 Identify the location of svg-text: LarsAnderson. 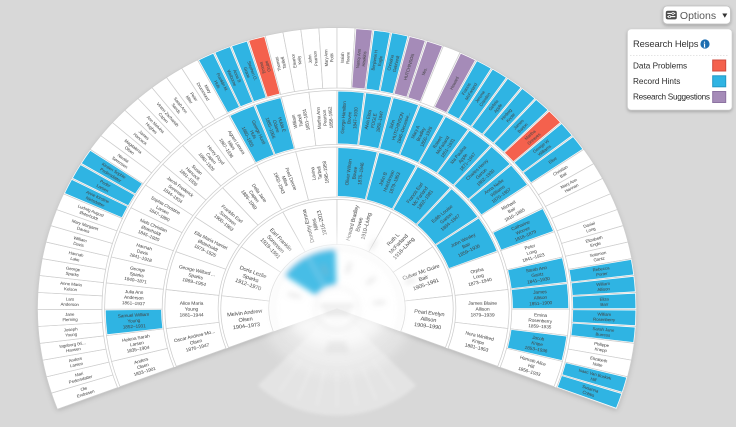
(70, 301).